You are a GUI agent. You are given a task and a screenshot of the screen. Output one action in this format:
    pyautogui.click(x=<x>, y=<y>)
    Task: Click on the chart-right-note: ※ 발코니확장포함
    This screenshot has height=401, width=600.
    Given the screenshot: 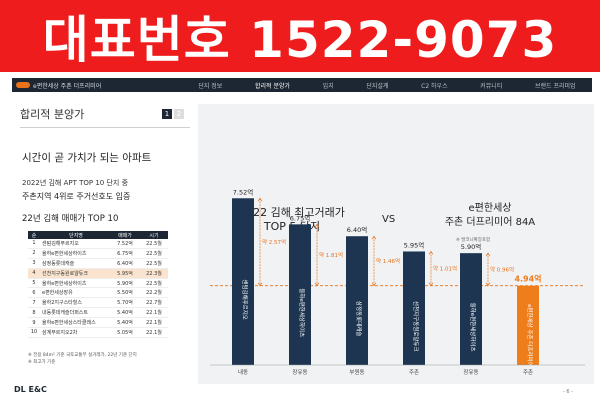 What is the action you would take?
    pyautogui.click(x=473, y=240)
    